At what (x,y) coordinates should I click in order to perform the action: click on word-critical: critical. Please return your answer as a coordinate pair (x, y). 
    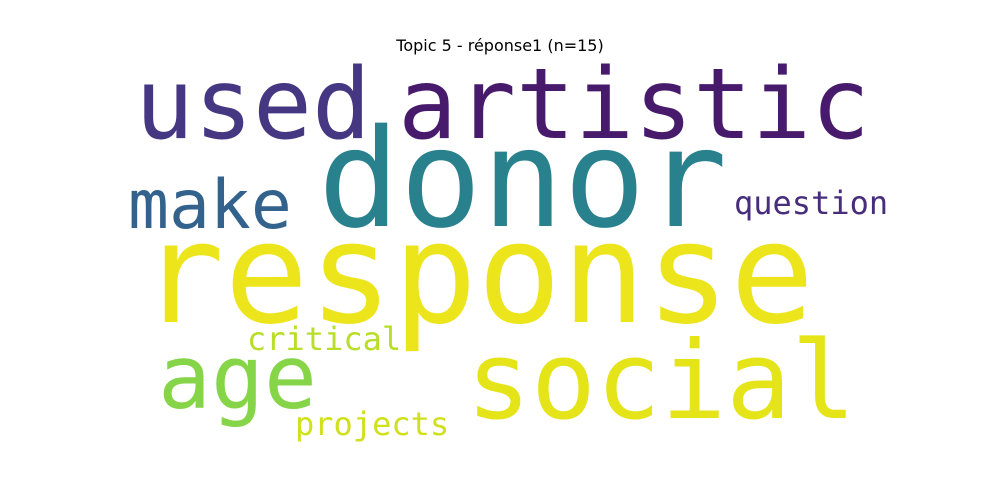
    Looking at the image, I should click on (324, 339).